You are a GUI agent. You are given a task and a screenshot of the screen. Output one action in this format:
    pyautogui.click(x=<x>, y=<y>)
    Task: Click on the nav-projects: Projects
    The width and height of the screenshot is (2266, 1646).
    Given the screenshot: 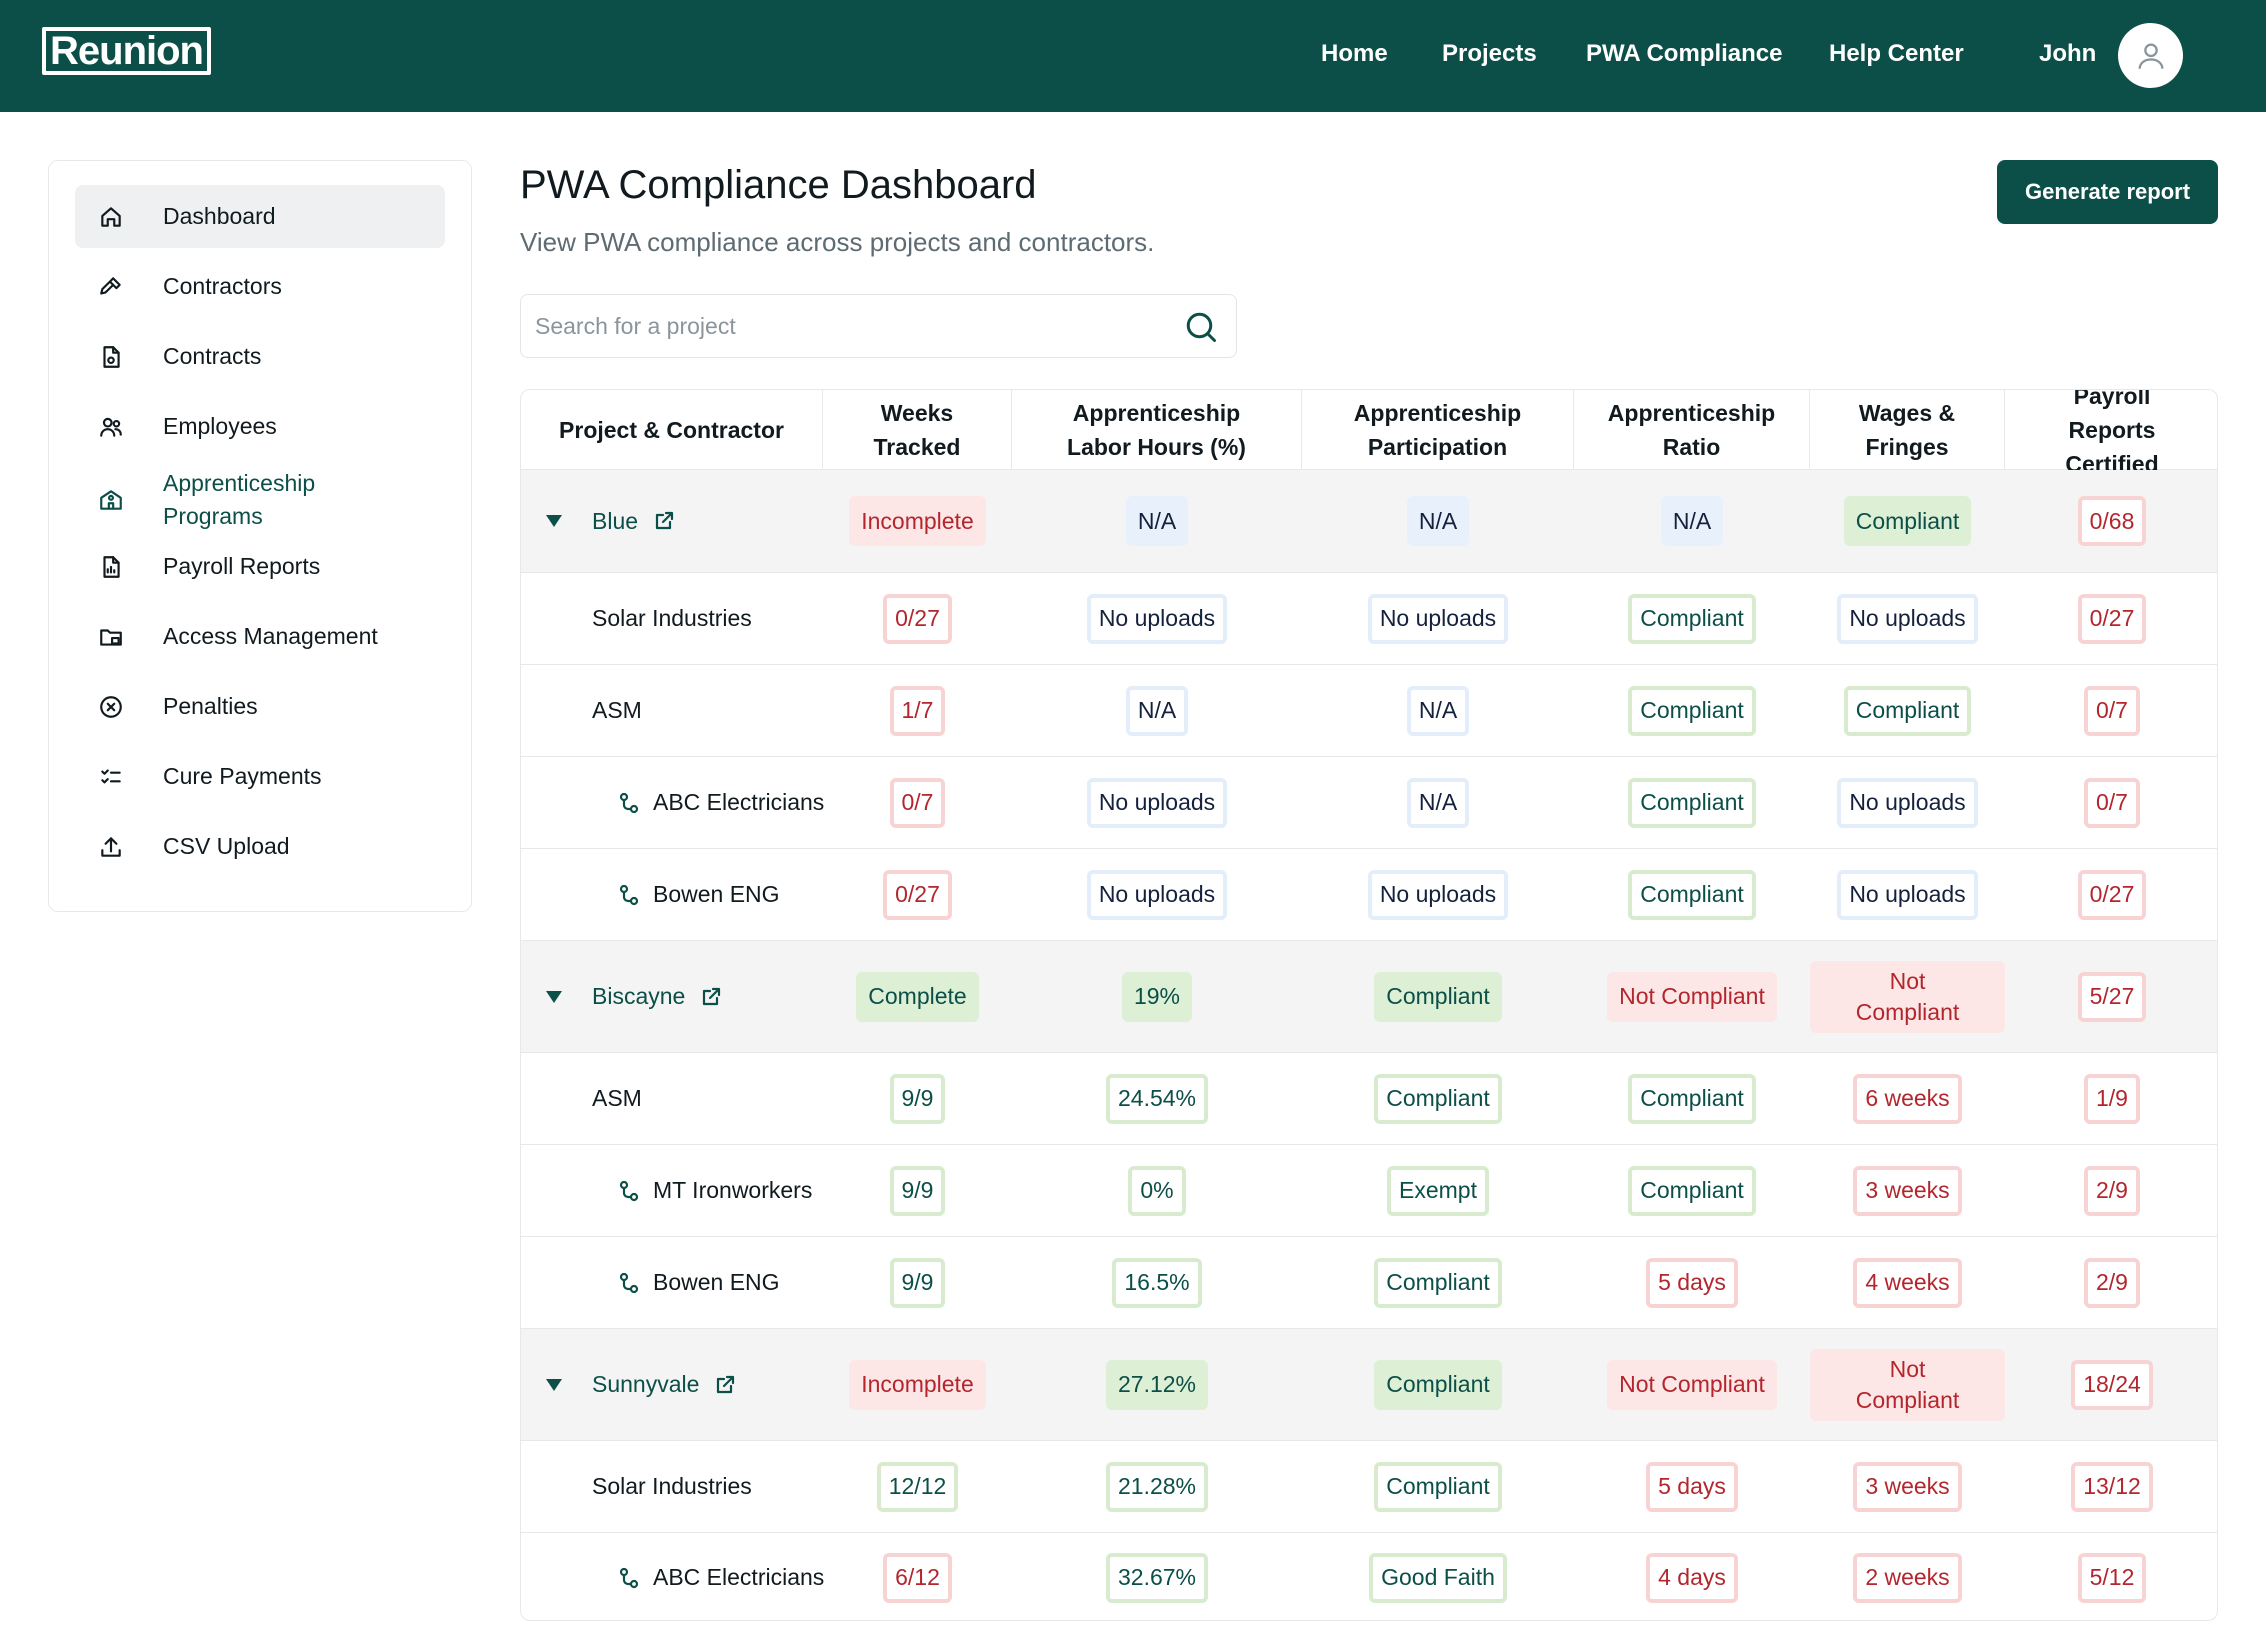 What is the action you would take?
    pyautogui.click(x=1489, y=53)
    